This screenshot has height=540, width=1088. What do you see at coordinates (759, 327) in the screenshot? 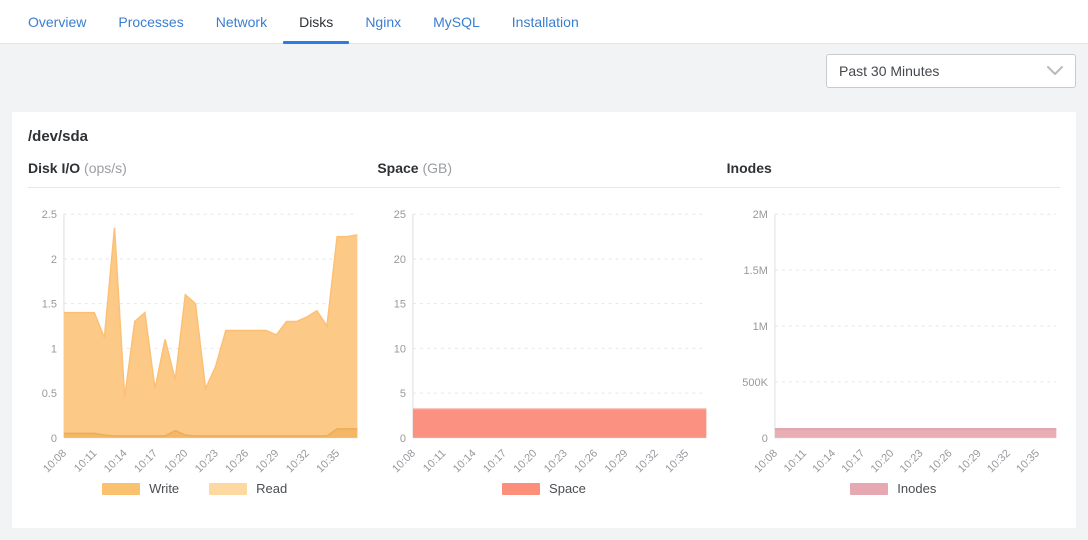
I see `svg-text: 1M` at bounding box center [759, 327].